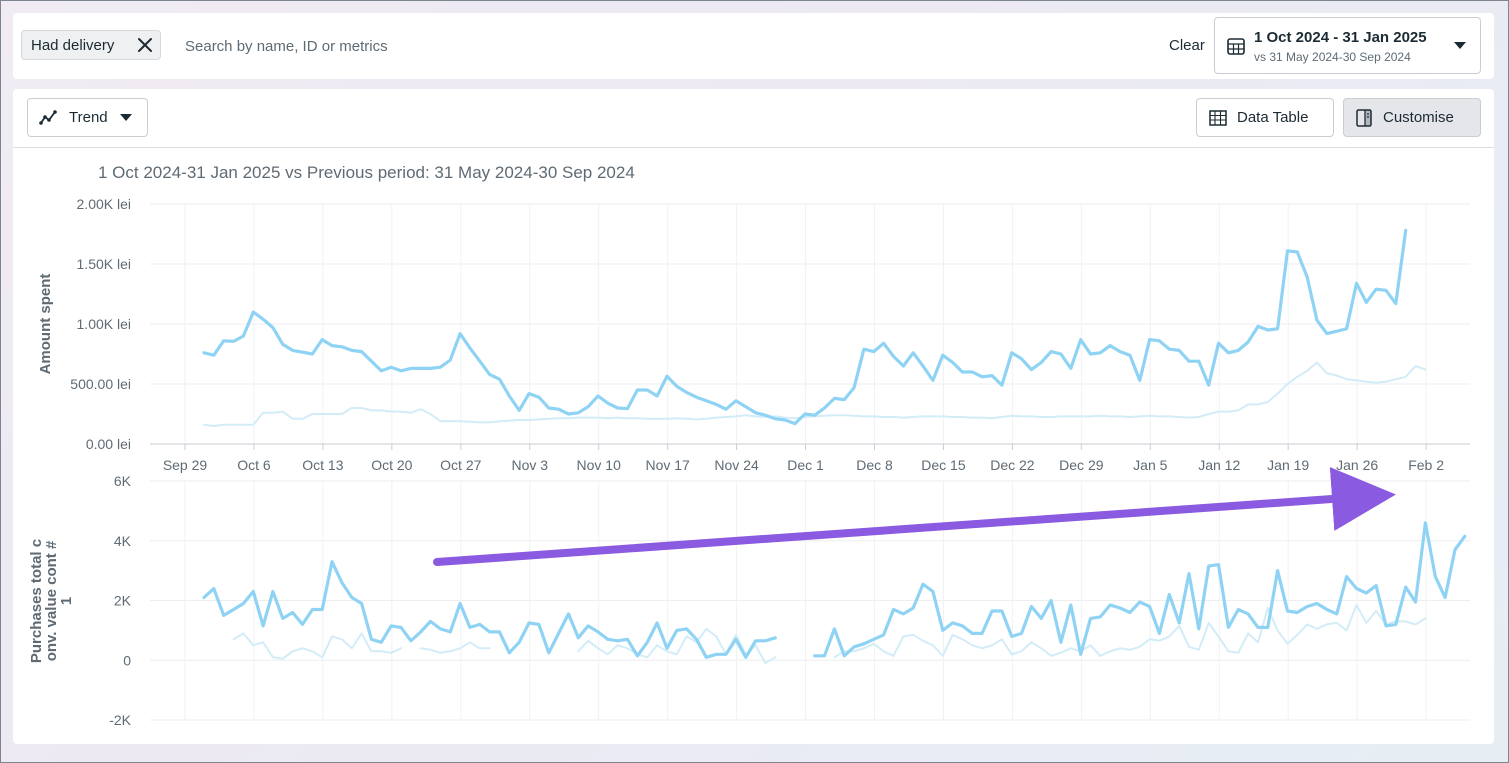 The width and height of the screenshot is (1509, 763). Describe the element at coordinates (145, 45) in the screenshot. I see `close-icon` at that location.